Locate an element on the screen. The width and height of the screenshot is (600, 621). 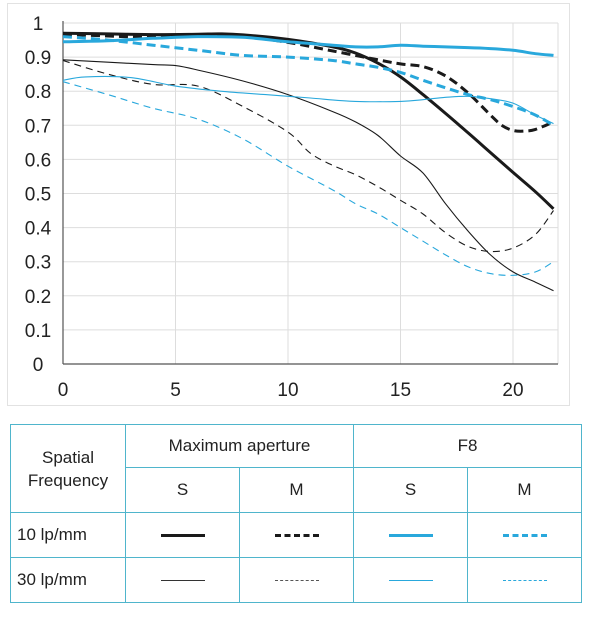
swatch-cell-max-30-m is located at coordinates (296, 580).